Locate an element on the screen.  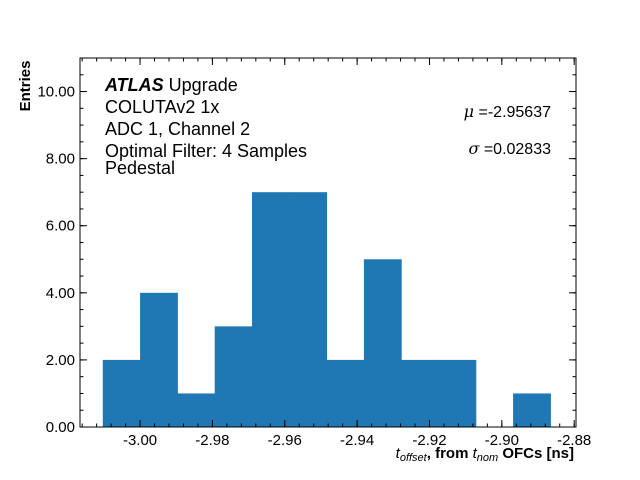
x-tick-label: -2.98 is located at coordinates (212, 440).